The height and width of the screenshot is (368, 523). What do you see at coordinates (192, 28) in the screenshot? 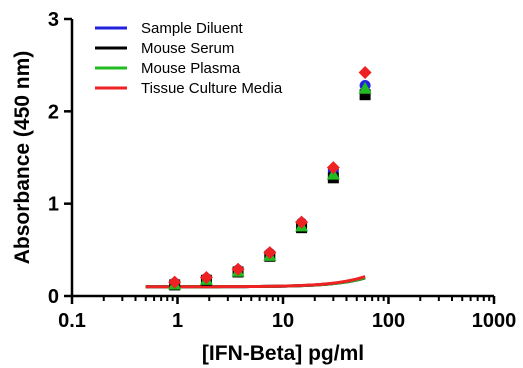
I see `legend-label: Sample Diluent` at bounding box center [192, 28].